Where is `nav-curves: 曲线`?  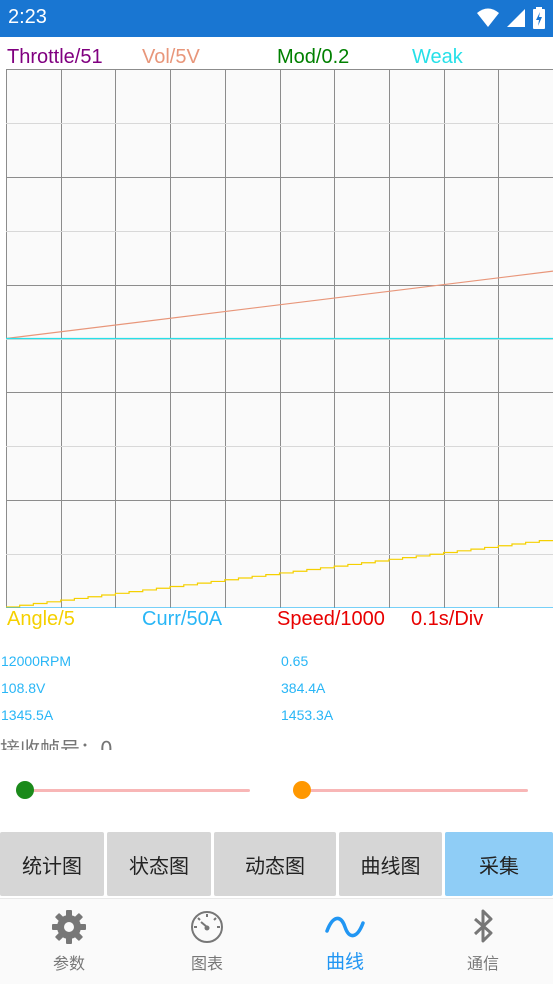
nav-curves: 曲线 is located at coordinates (345, 941).